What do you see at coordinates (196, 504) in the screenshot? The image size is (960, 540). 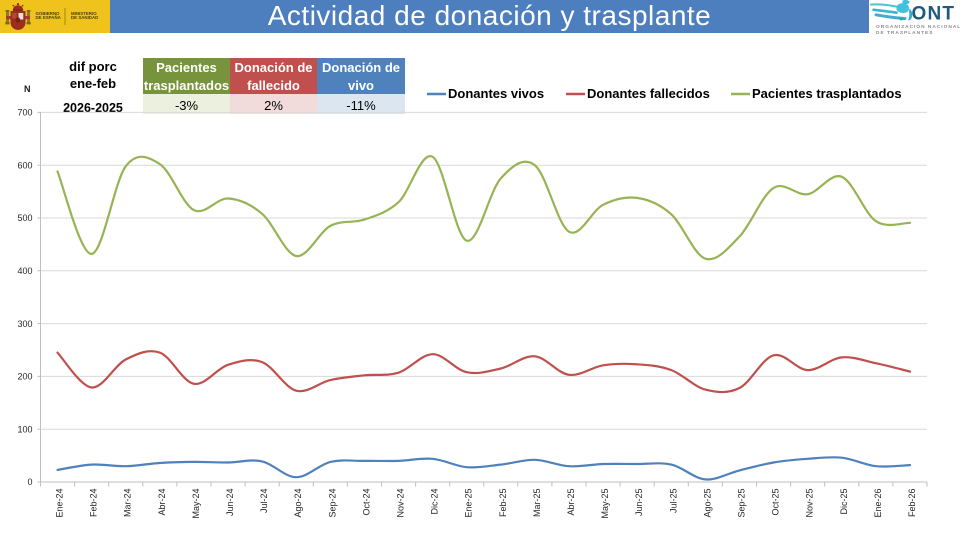 I see `svg-text: May-24` at bounding box center [196, 504].